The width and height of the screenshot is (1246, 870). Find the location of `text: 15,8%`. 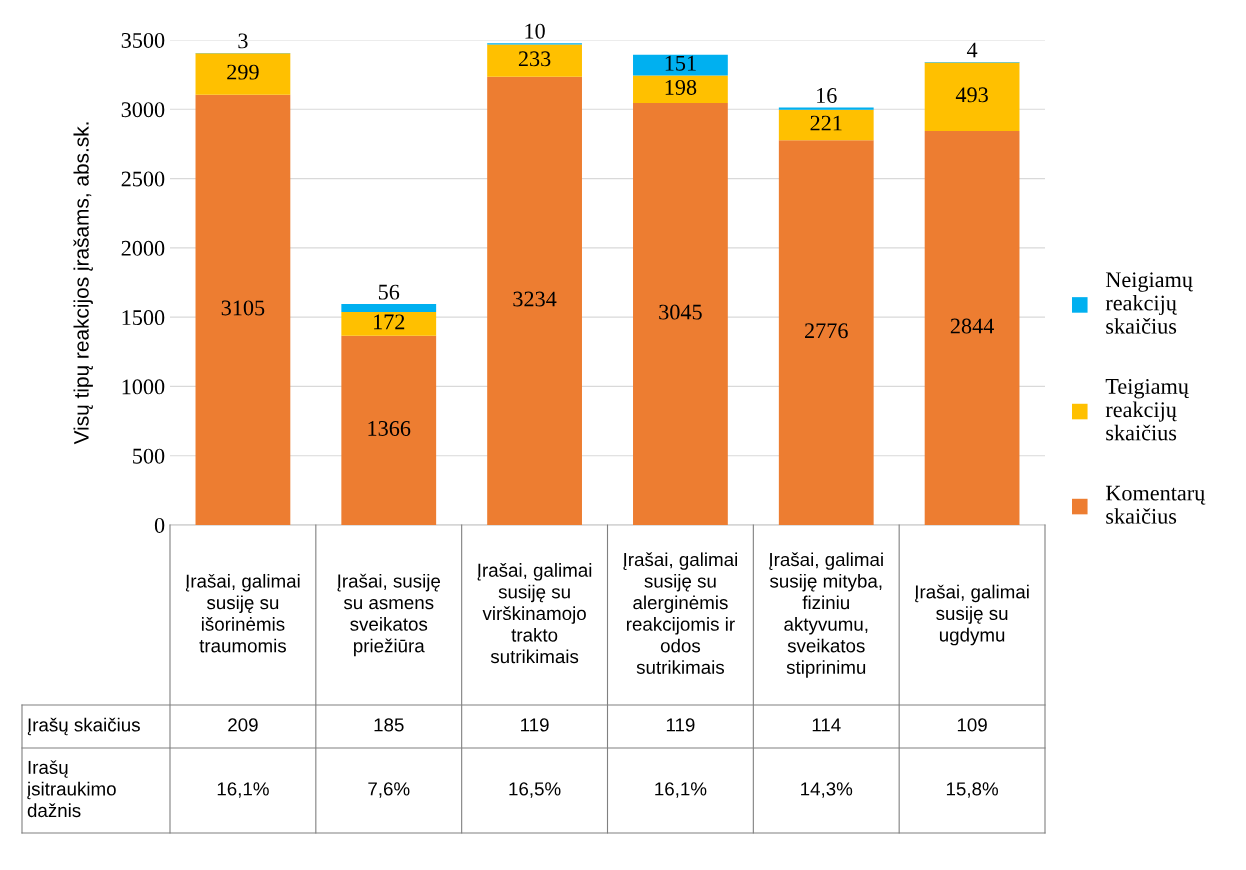

text: 15,8% is located at coordinates (972, 790).